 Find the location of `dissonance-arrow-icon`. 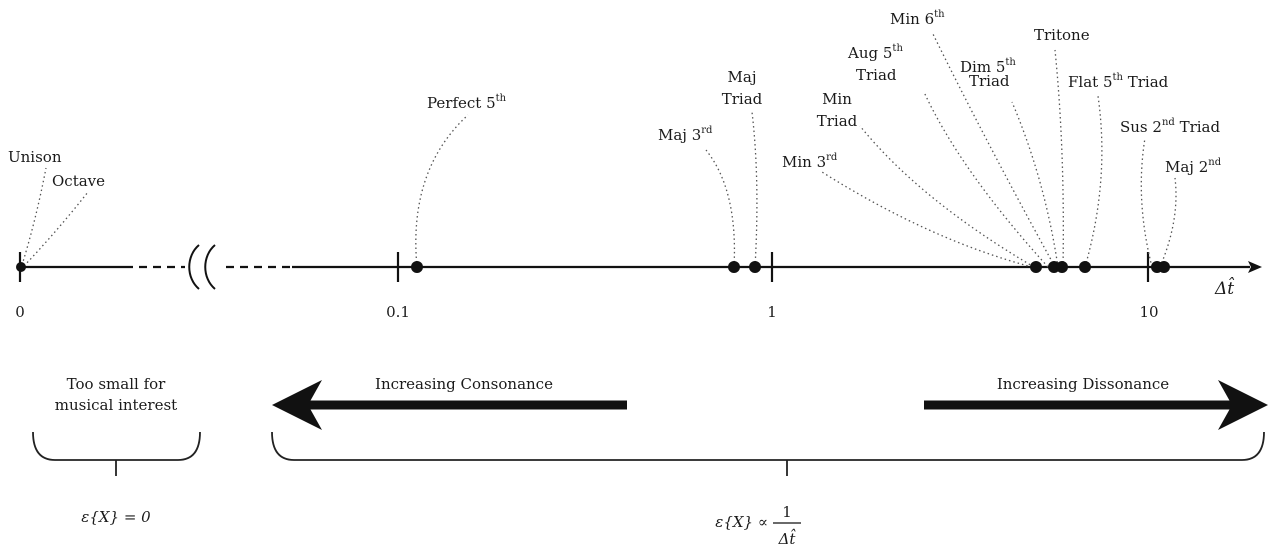

dissonance-arrow-icon is located at coordinates (1096, 405).